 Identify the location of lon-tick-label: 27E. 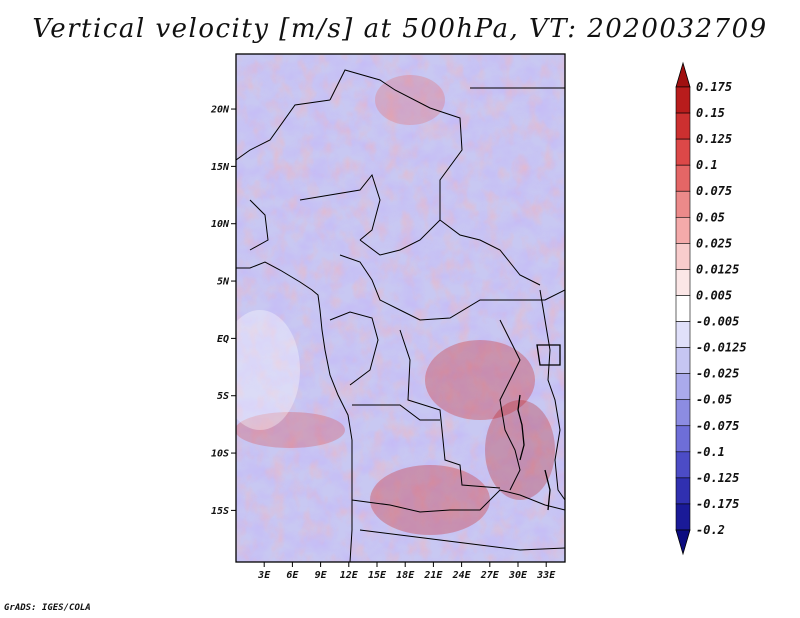
(490, 575).